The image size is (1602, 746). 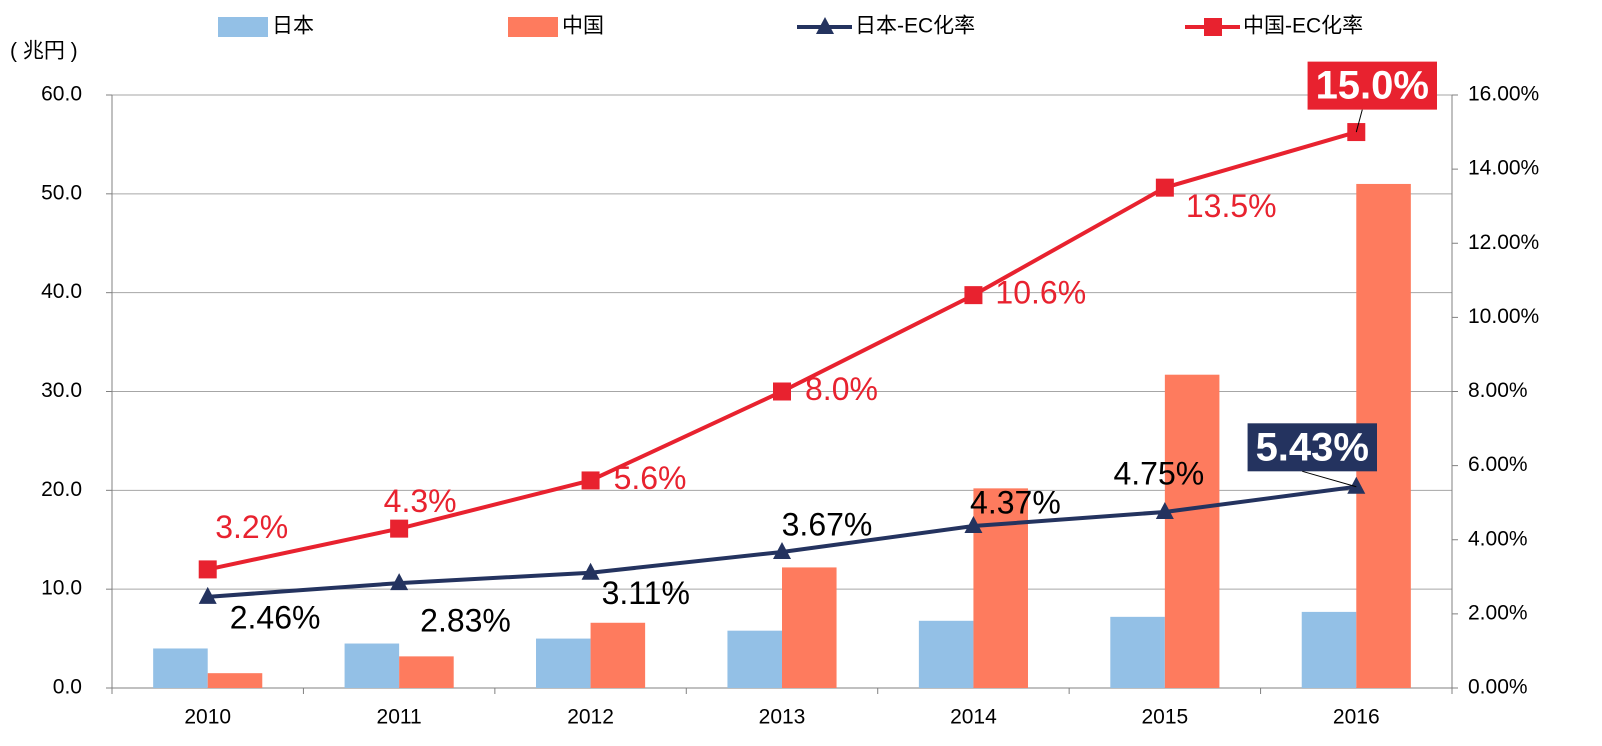 I want to click on y-tick-label: 0.0, so click(x=67, y=687).